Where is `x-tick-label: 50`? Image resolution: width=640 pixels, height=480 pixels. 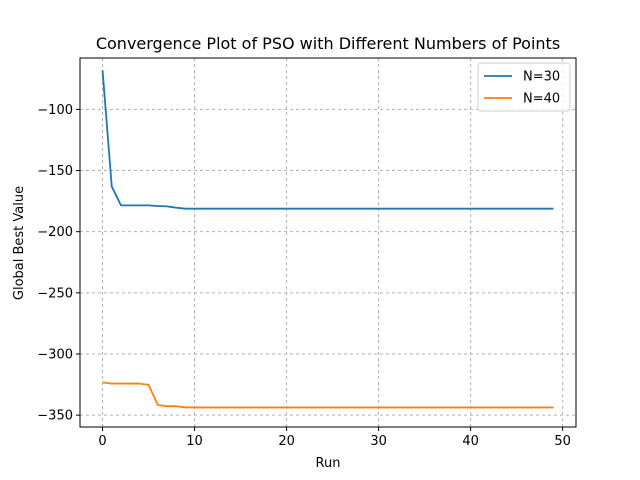 x-tick-label: 50 is located at coordinates (562, 441).